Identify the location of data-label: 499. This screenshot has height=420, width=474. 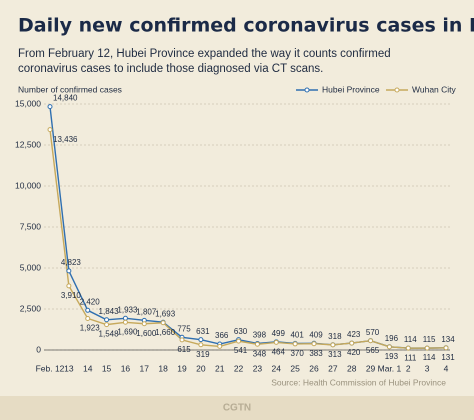
(279, 333).